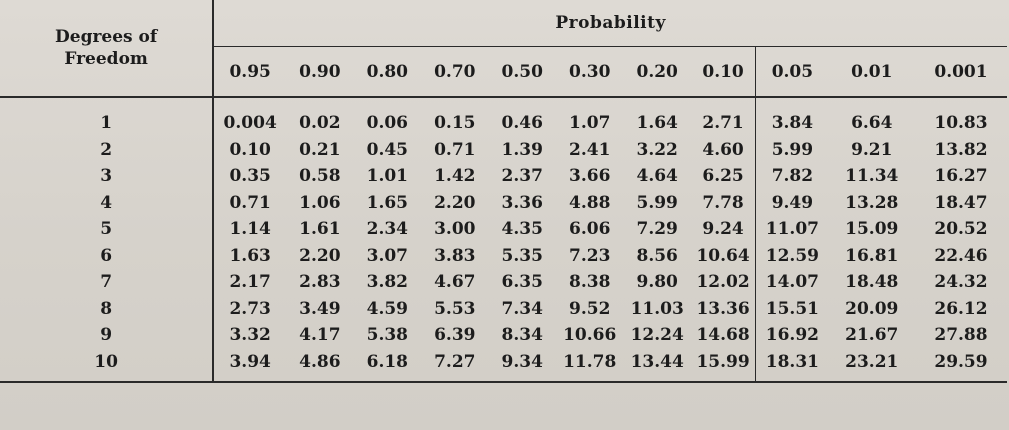 The width and height of the screenshot is (1009, 430). I want to click on value-cell: 4.86, so click(320, 365).